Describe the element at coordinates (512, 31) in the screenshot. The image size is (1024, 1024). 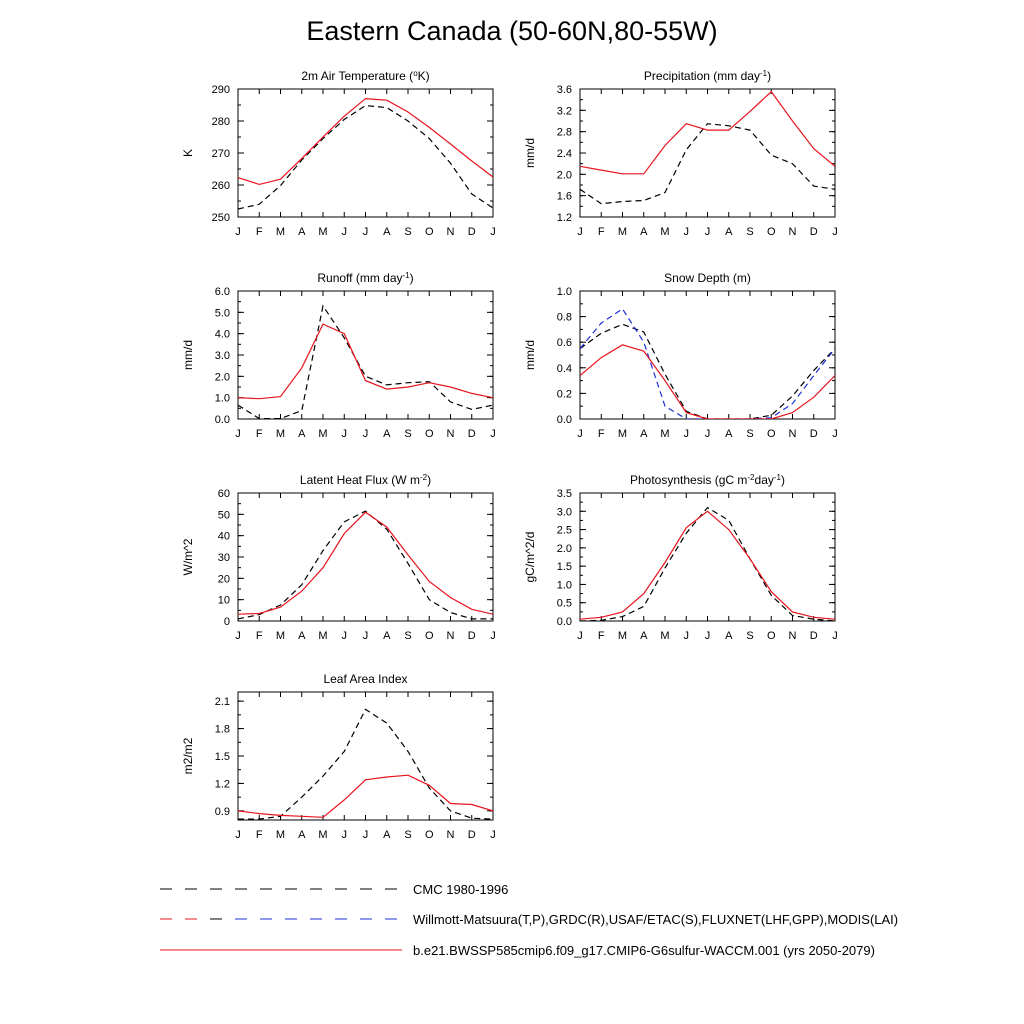
I see `page-title: Eastern Canada (50-60N,80-55W)` at that location.